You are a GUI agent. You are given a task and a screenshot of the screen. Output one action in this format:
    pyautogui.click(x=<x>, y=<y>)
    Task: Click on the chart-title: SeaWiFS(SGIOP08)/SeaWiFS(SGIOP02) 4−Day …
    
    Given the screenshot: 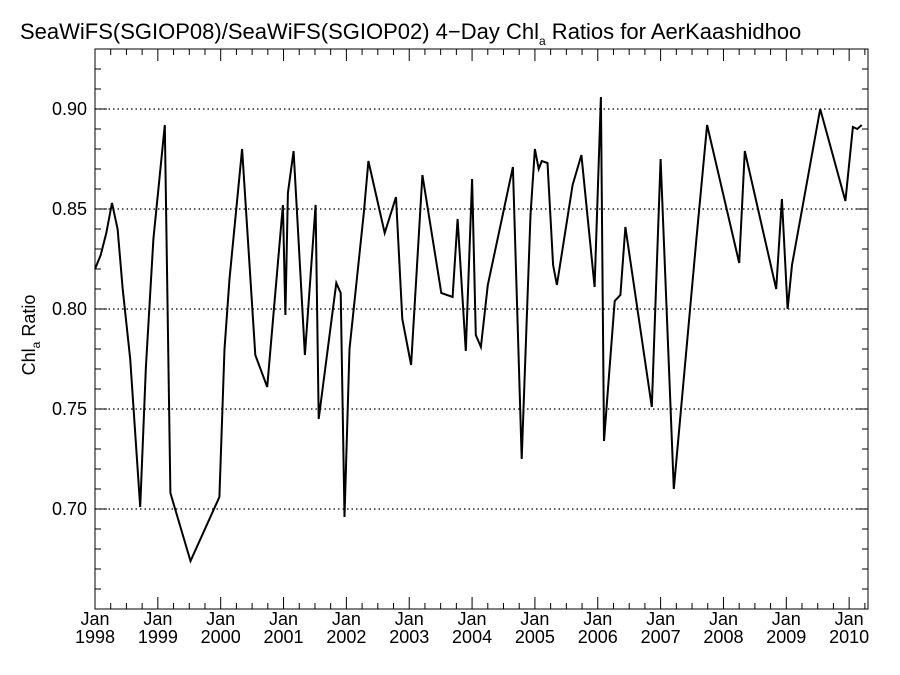 What is the action you would take?
    pyautogui.click(x=410, y=33)
    